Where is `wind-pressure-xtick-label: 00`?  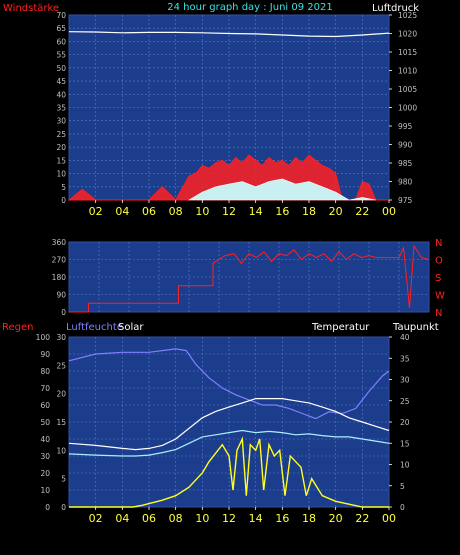 wind-pressure-xtick-label: 00 is located at coordinates (389, 211).